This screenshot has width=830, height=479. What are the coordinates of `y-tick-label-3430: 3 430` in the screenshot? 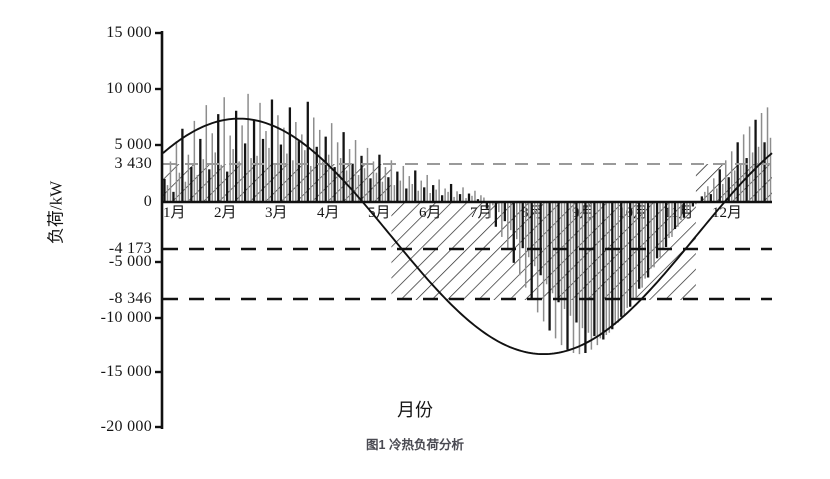 It's located at (133, 163).